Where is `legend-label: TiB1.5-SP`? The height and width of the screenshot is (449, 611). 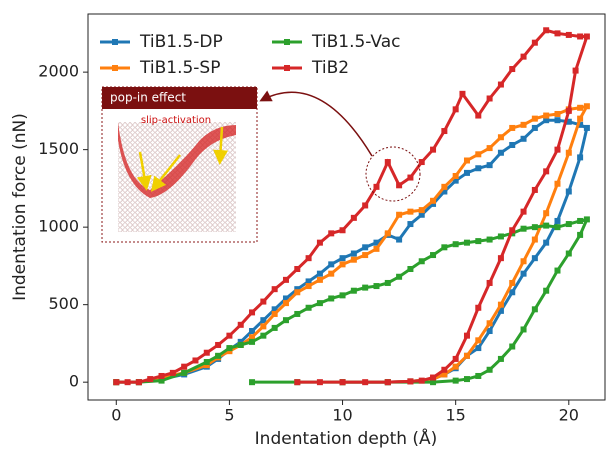
legend-label: TiB1.5-SP is located at coordinates (179, 68).